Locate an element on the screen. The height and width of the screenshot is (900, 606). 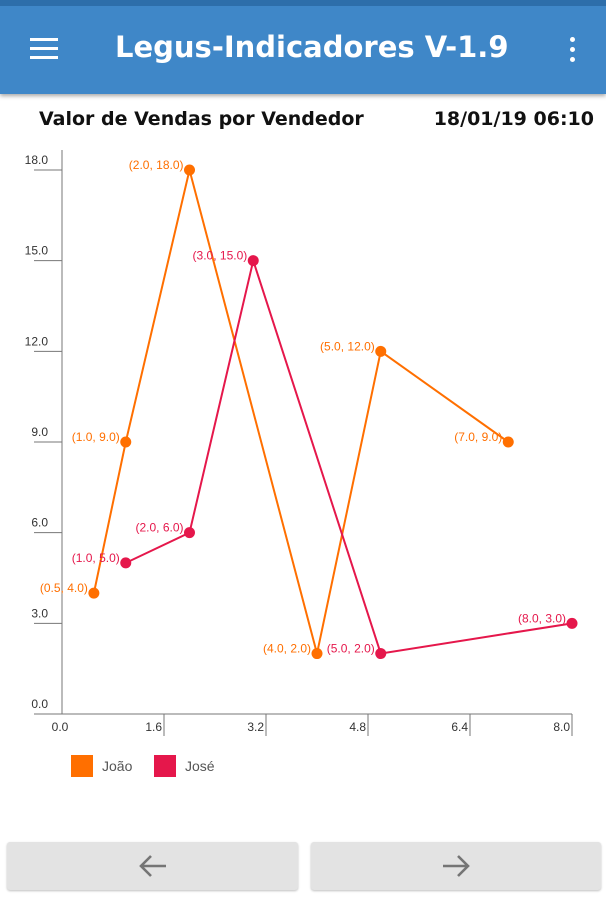
y-tick-label: 12.0 is located at coordinates (37, 341).